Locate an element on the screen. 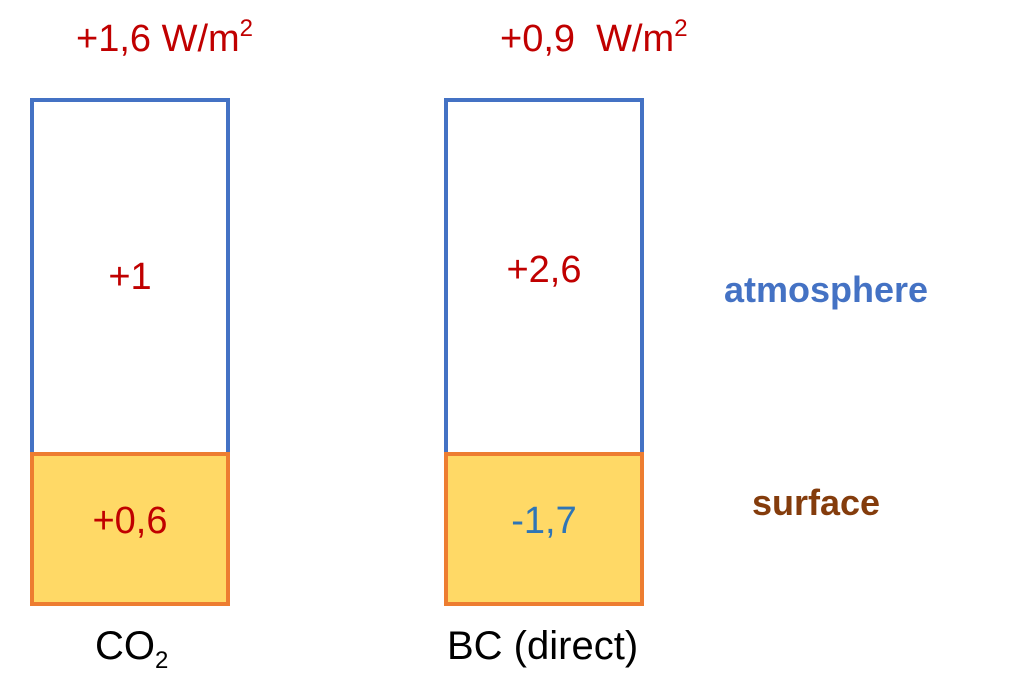 The width and height of the screenshot is (1017, 677). surface-layer-label: surface is located at coordinates (816, 502).